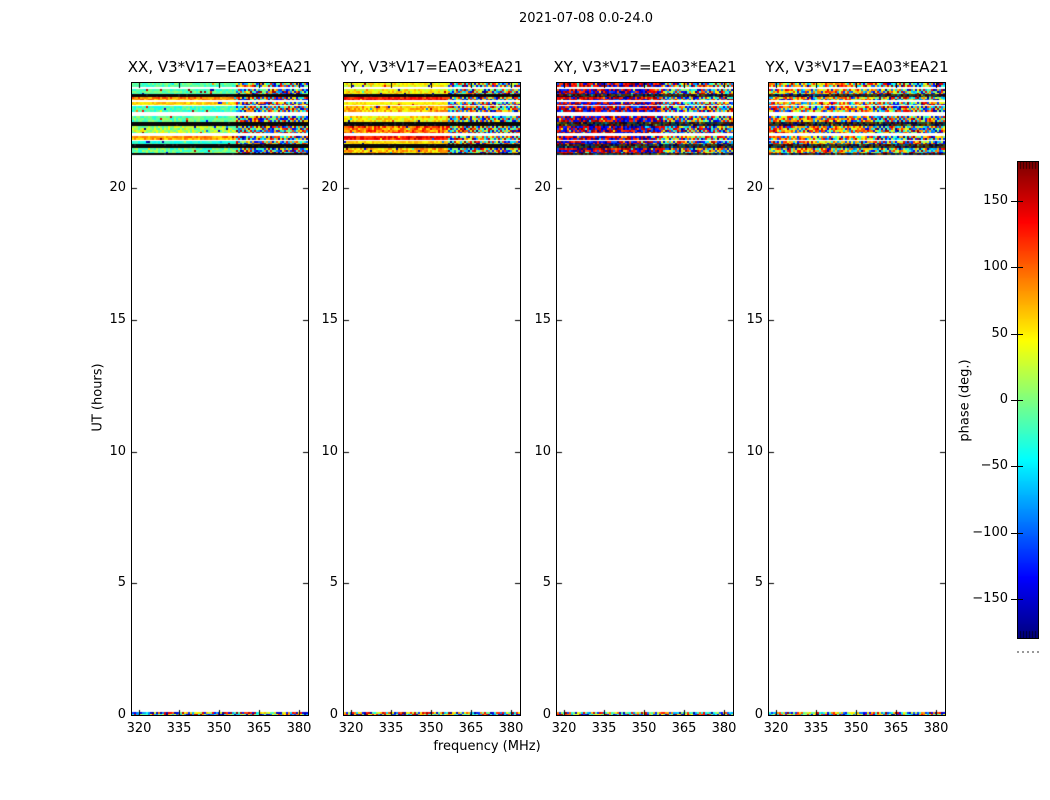 Image resolution: width=1050 pixels, height=800 pixels. What do you see at coordinates (220, 67) in the screenshot?
I see `panel-title-xx: XX, V3*V17=EA03*EA21` at bounding box center [220, 67].